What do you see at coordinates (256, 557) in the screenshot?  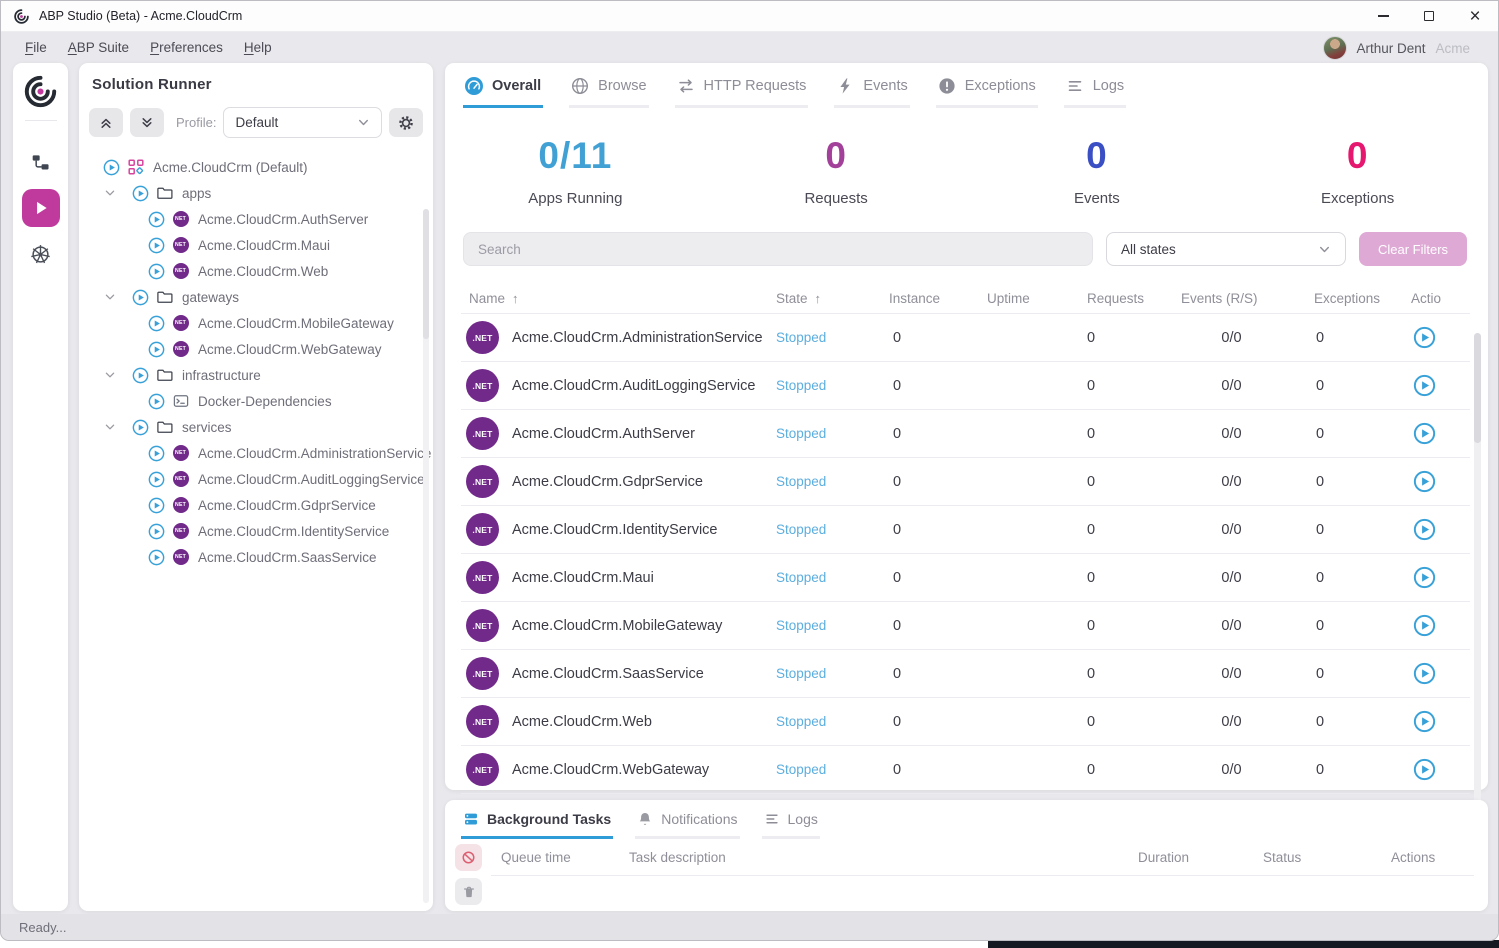 I see `tree-item-acme-cloudcrm-saasservice: NET Acme.CloudCrm.SaasService` at bounding box center [256, 557].